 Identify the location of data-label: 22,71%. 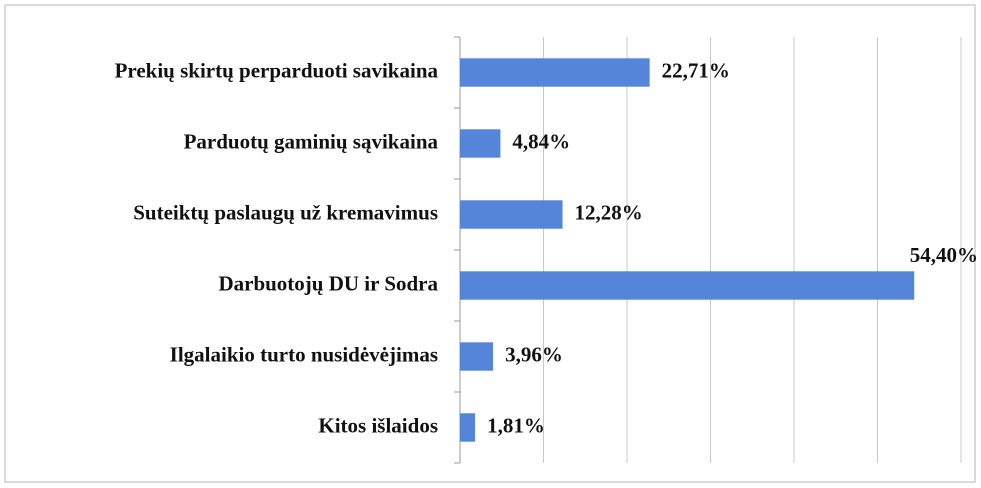
(696, 70).